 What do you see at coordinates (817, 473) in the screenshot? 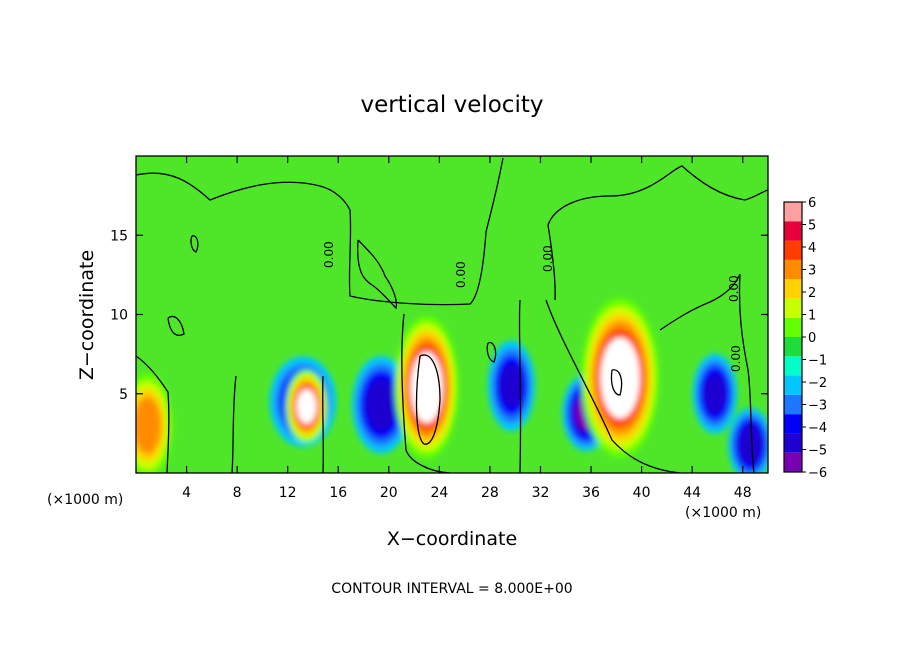
I see `colorbar-label: −6` at bounding box center [817, 473].